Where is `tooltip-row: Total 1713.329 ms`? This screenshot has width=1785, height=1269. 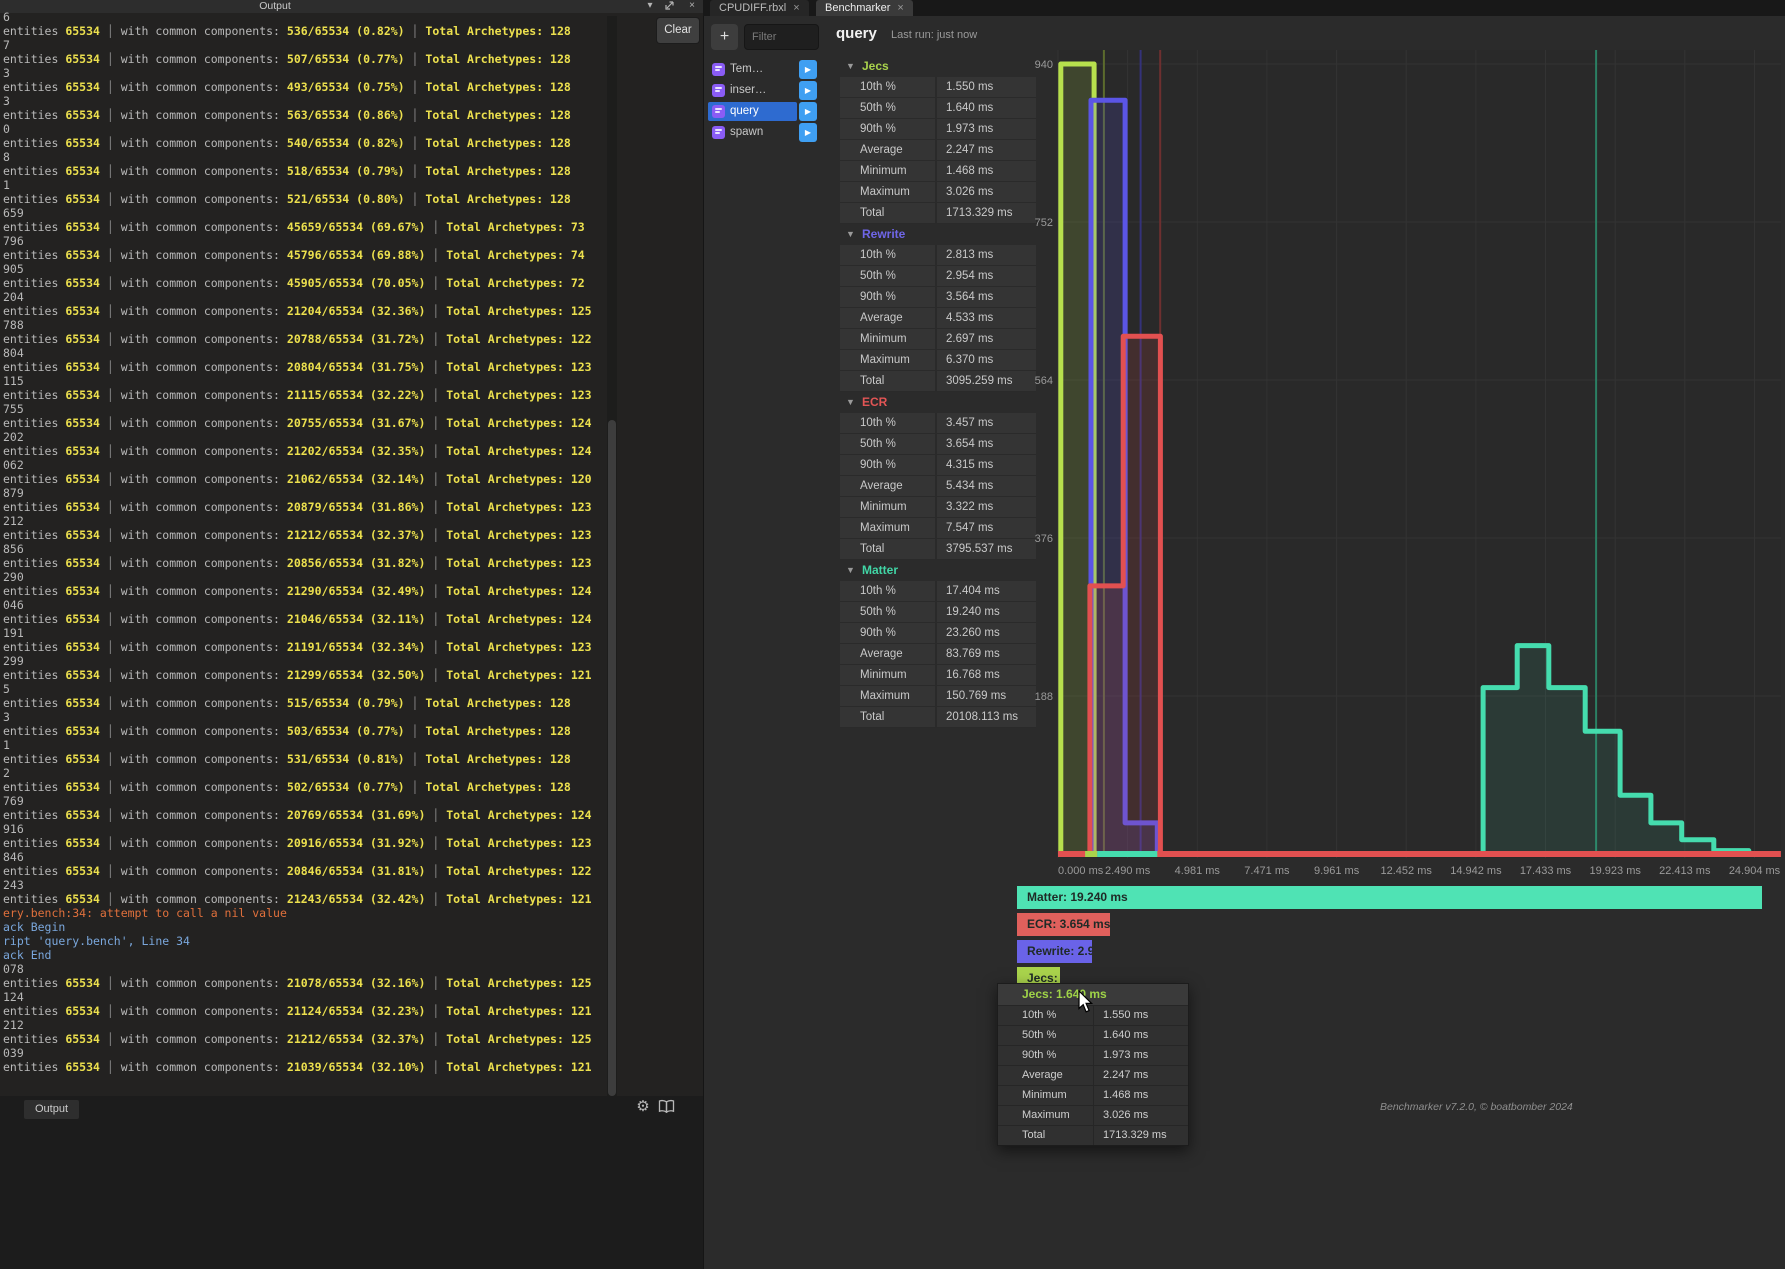 tooltip-row: Total 1713.329 ms is located at coordinates (1093, 1135).